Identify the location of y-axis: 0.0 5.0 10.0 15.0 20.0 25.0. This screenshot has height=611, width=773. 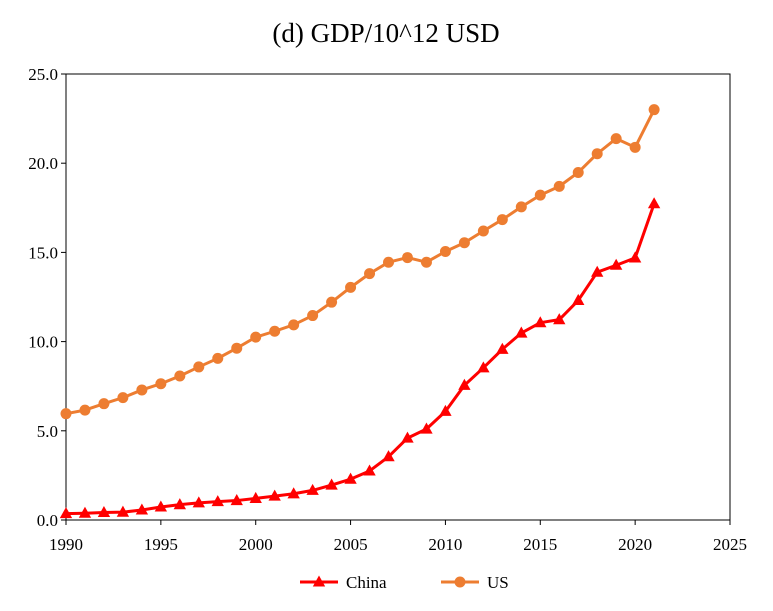
(47, 297).